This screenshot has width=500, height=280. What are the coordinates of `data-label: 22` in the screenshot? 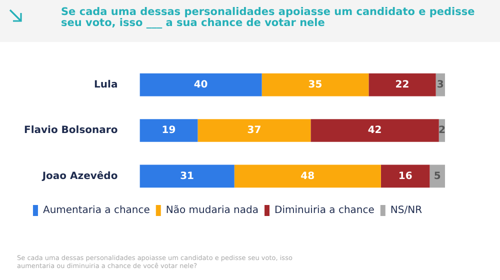 It's located at (402, 84).